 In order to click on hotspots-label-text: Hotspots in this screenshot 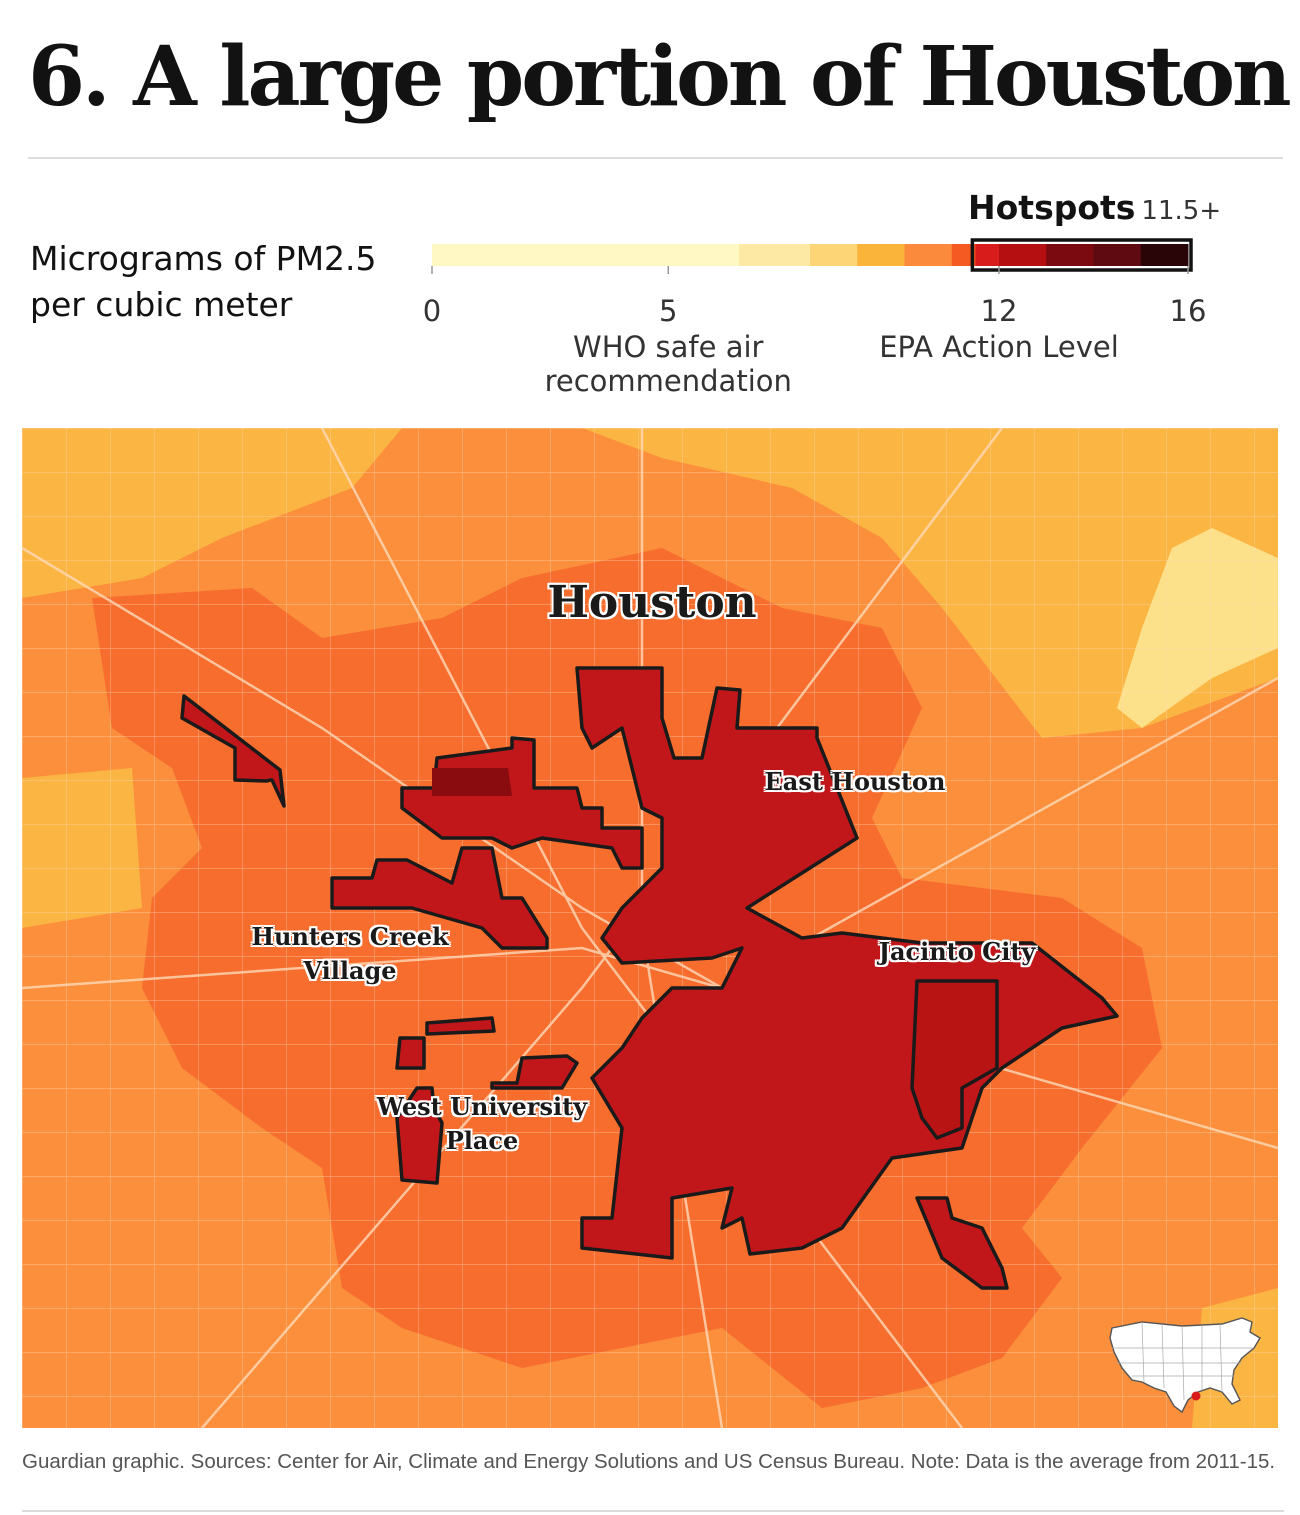, I will do `click(1052, 207)`.